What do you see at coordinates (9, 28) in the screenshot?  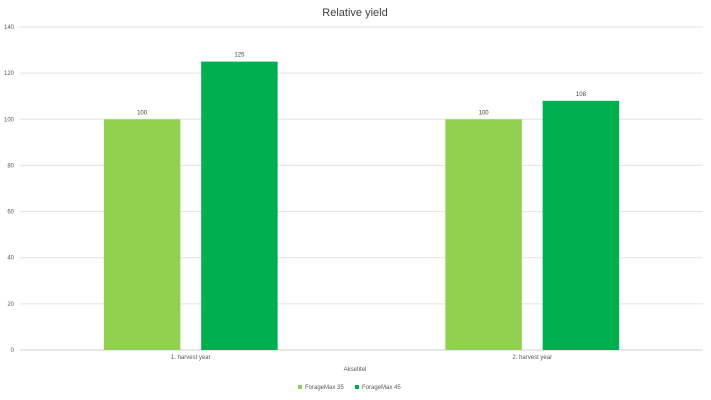 I see `y-tick-label: 140` at bounding box center [9, 28].